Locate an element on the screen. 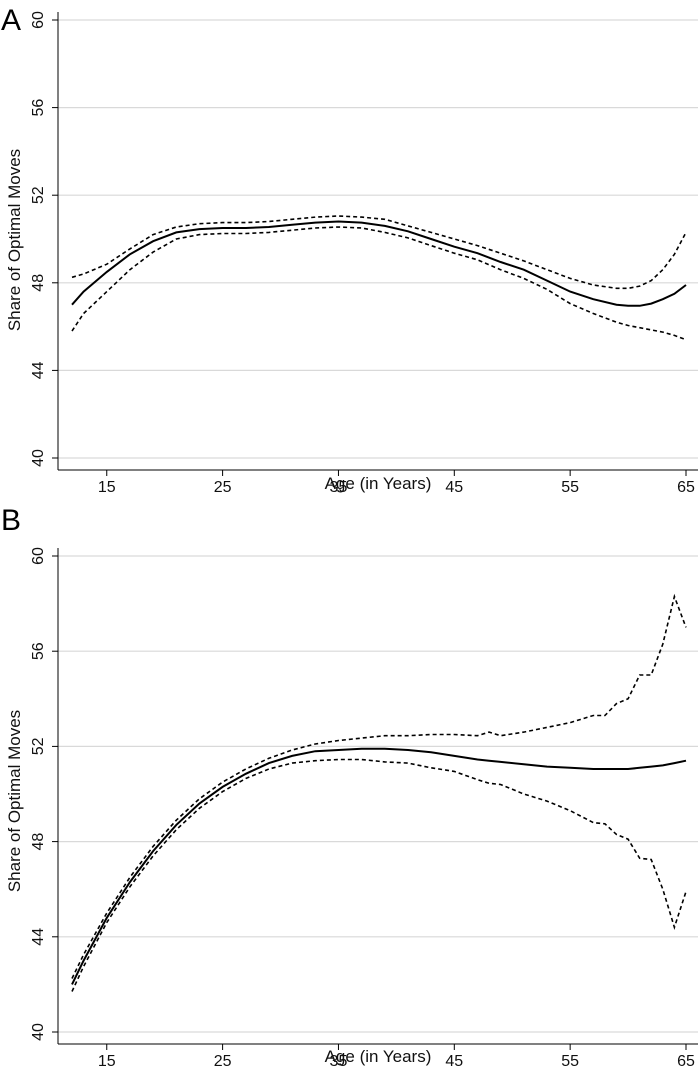 This screenshot has height=1069, width=700. panel-a-x-axis-title: Age (in Years) is located at coordinates (378, 483).